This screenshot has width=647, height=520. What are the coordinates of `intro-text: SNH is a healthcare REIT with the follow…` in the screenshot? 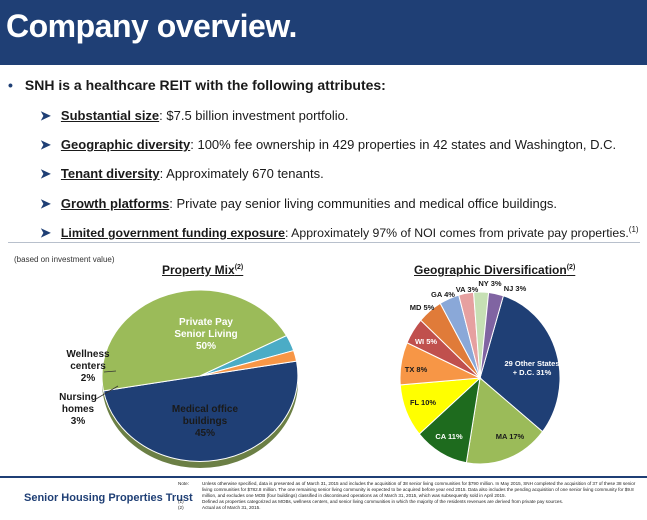 It's located at (205, 85).